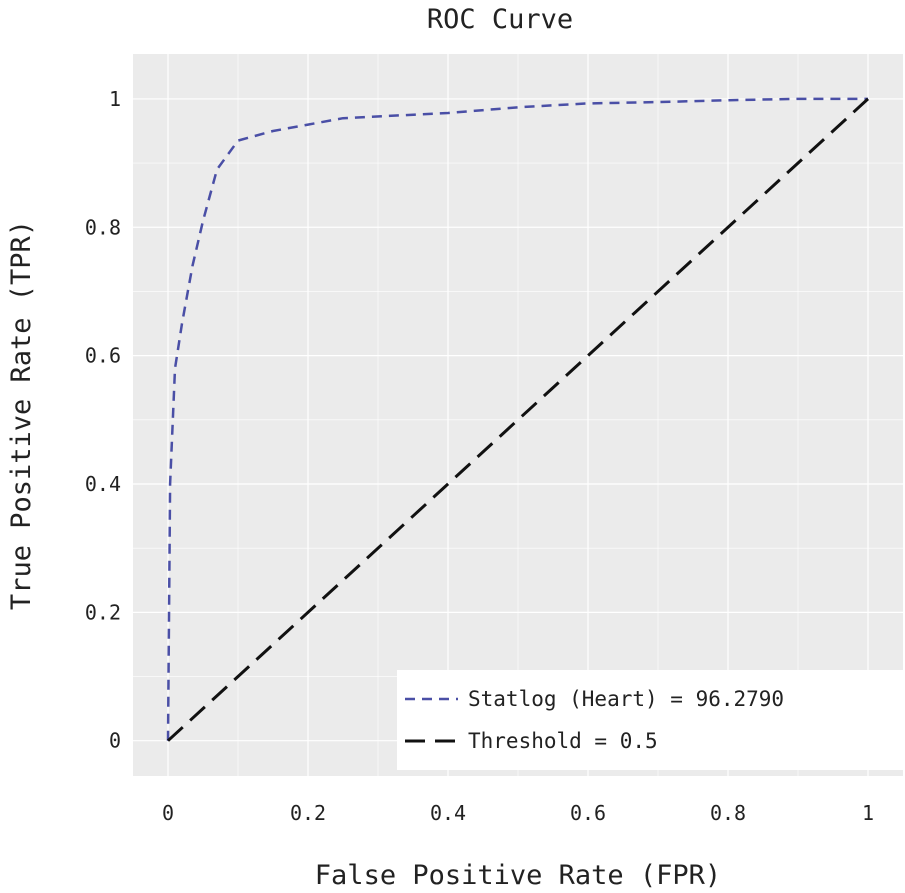 The width and height of the screenshot is (905, 893). Describe the element at coordinates (21, 415) in the screenshot. I see `y-axis-label: True Positive Rate (TPR)` at that location.